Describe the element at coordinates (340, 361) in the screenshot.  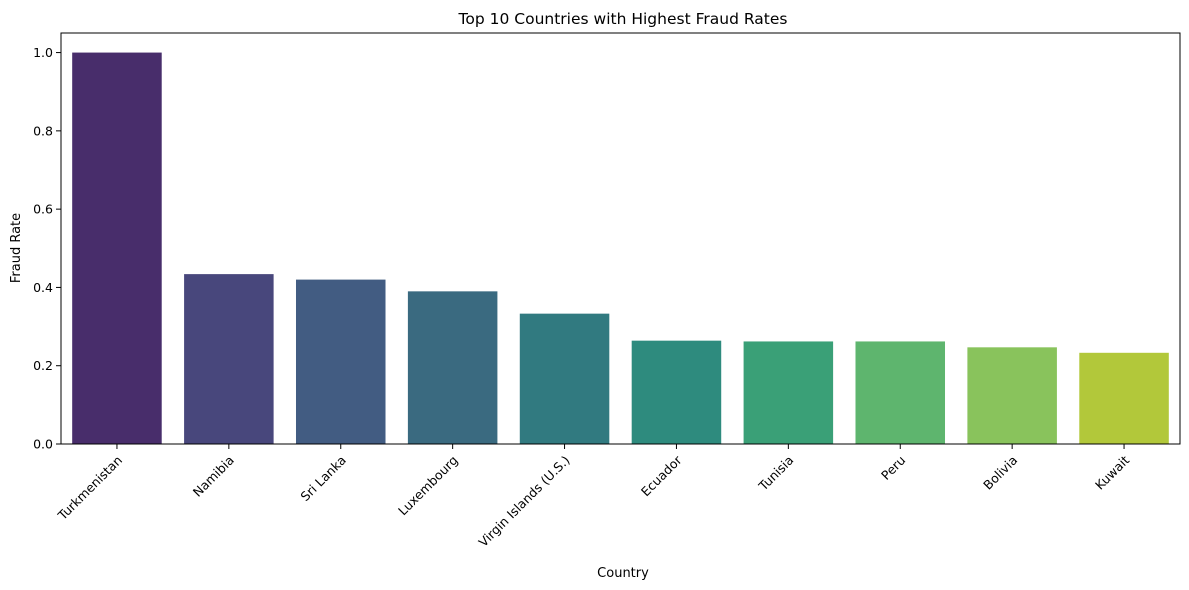
I see `bar-sri-lanka` at that location.